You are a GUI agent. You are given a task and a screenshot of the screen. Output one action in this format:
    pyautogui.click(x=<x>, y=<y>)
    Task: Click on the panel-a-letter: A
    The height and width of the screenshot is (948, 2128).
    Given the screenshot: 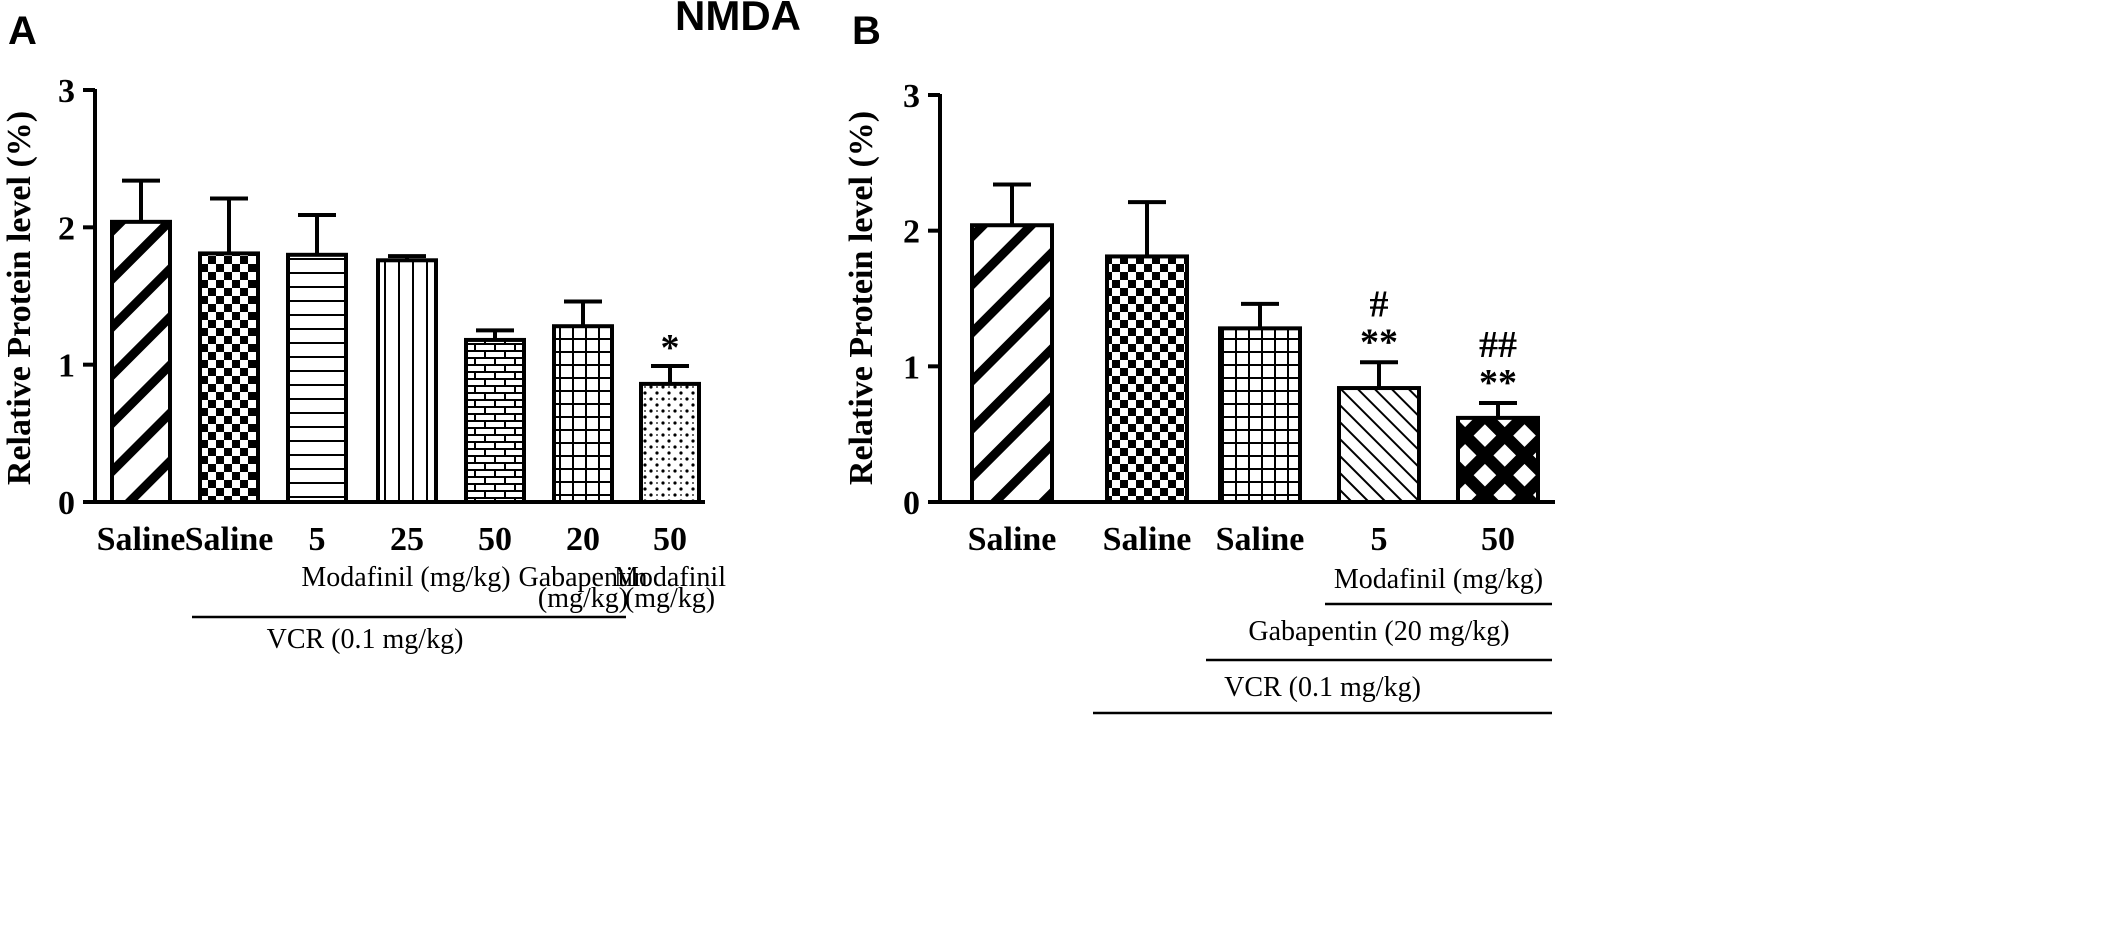 What is the action you would take?
    pyautogui.click(x=22, y=31)
    